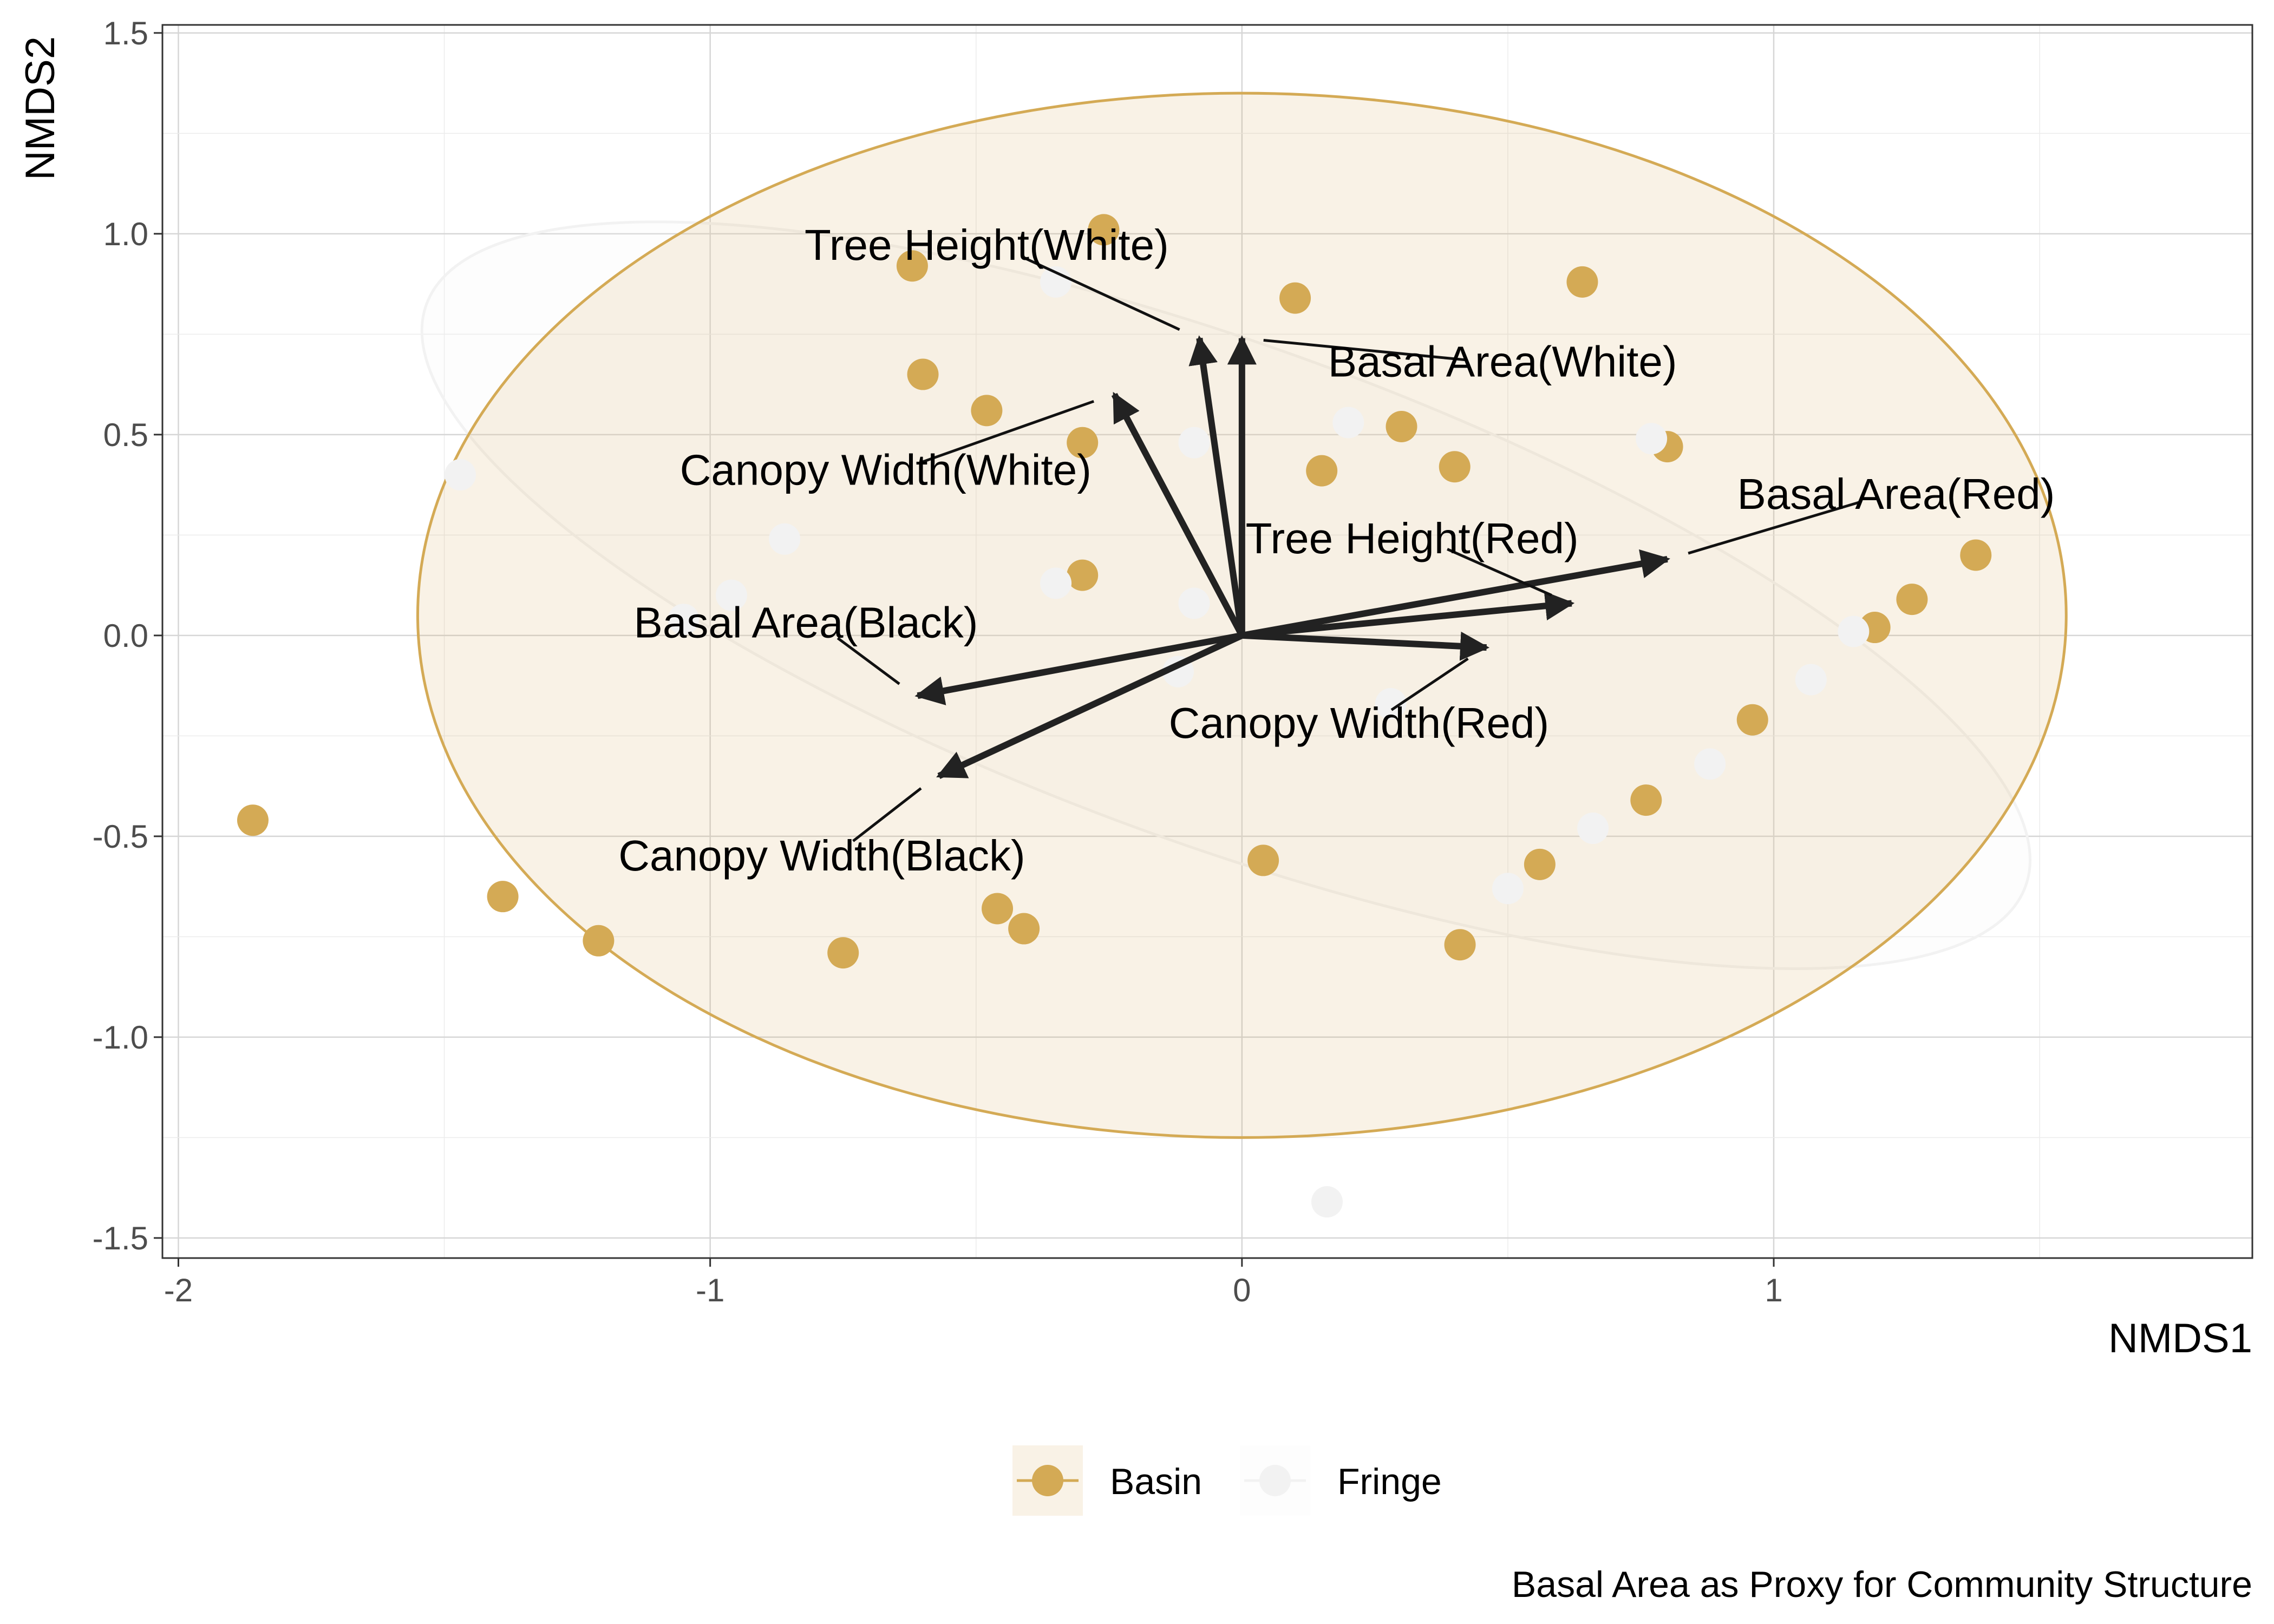 This screenshot has width=2274, height=1624. I want to click on x-tick-label: 0, so click(1242, 1290).